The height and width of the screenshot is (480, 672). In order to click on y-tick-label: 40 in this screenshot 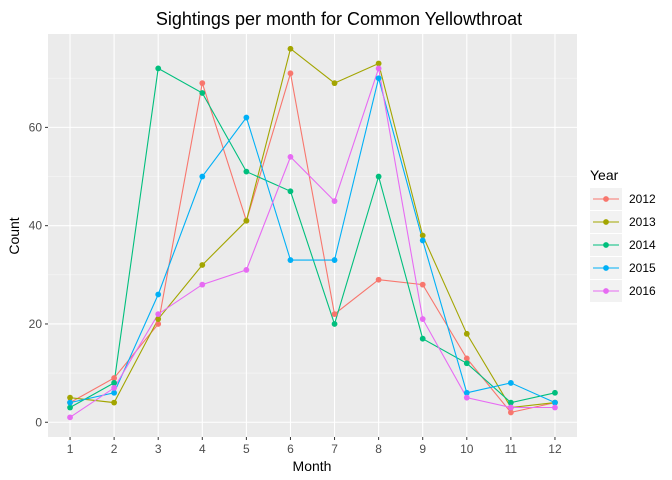, I will do `click(36, 226)`.